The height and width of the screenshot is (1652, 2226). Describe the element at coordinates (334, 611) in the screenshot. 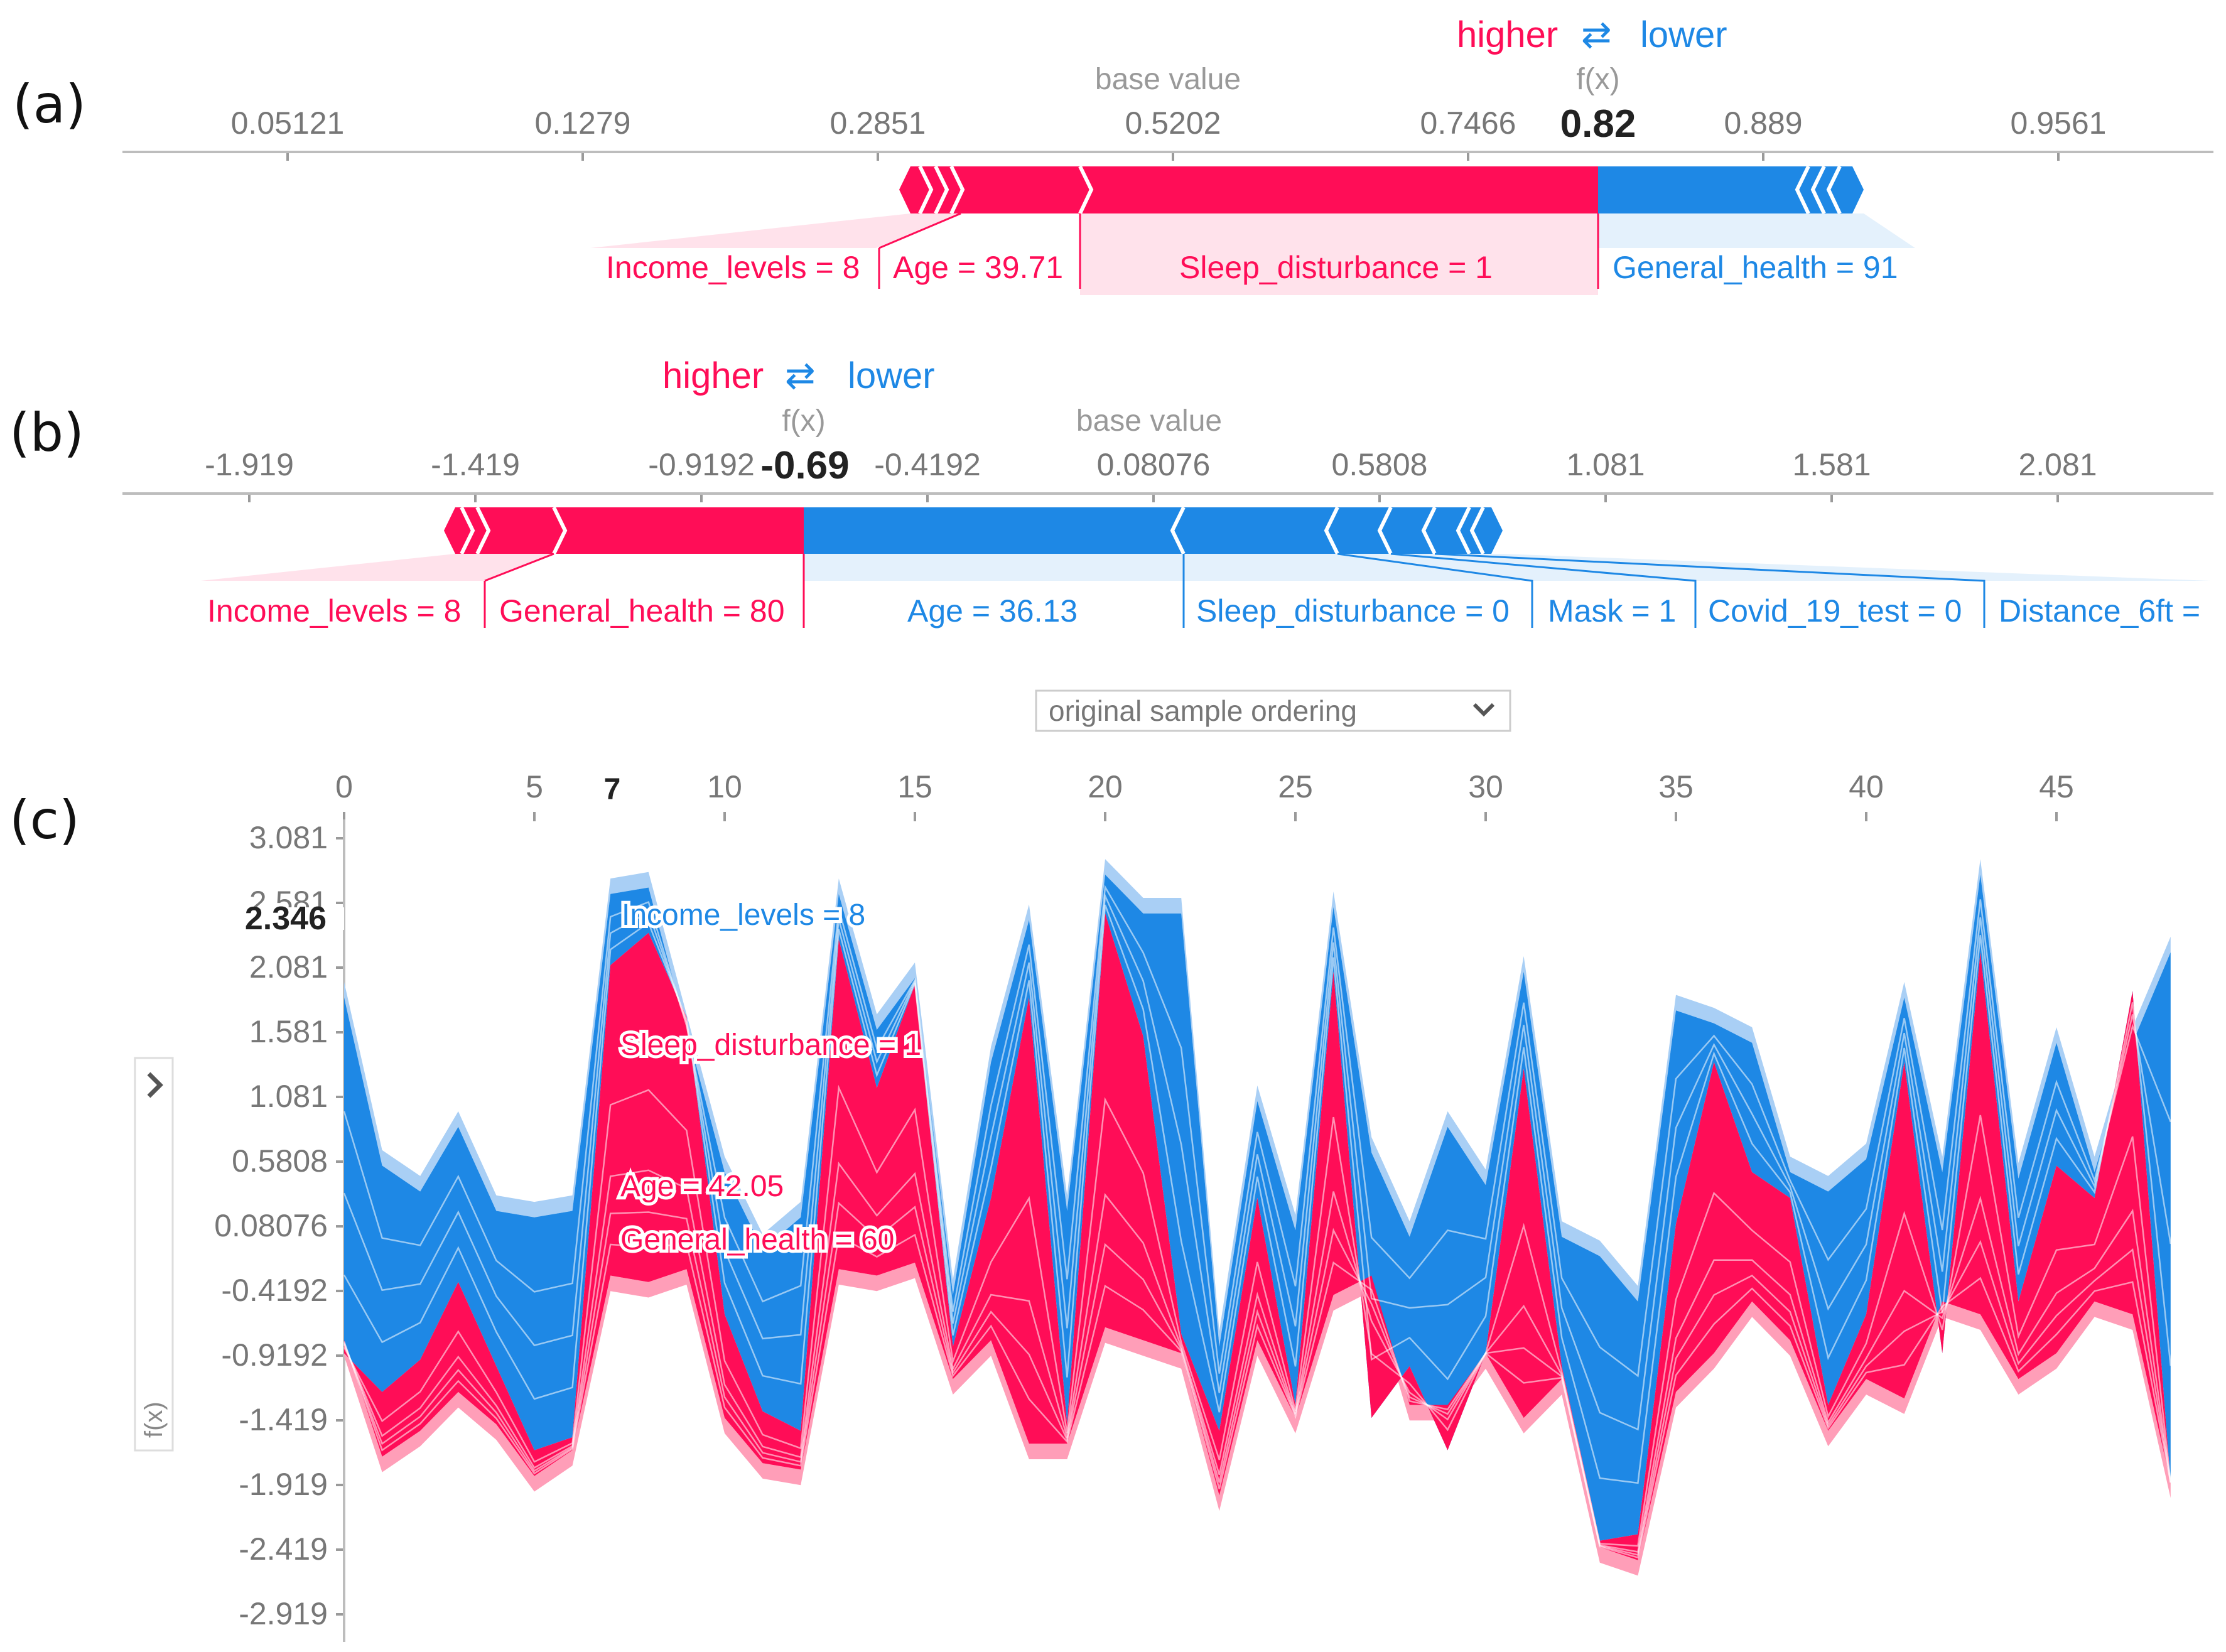

I see `feature-label-income-levels: Income_levels = 8` at that location.